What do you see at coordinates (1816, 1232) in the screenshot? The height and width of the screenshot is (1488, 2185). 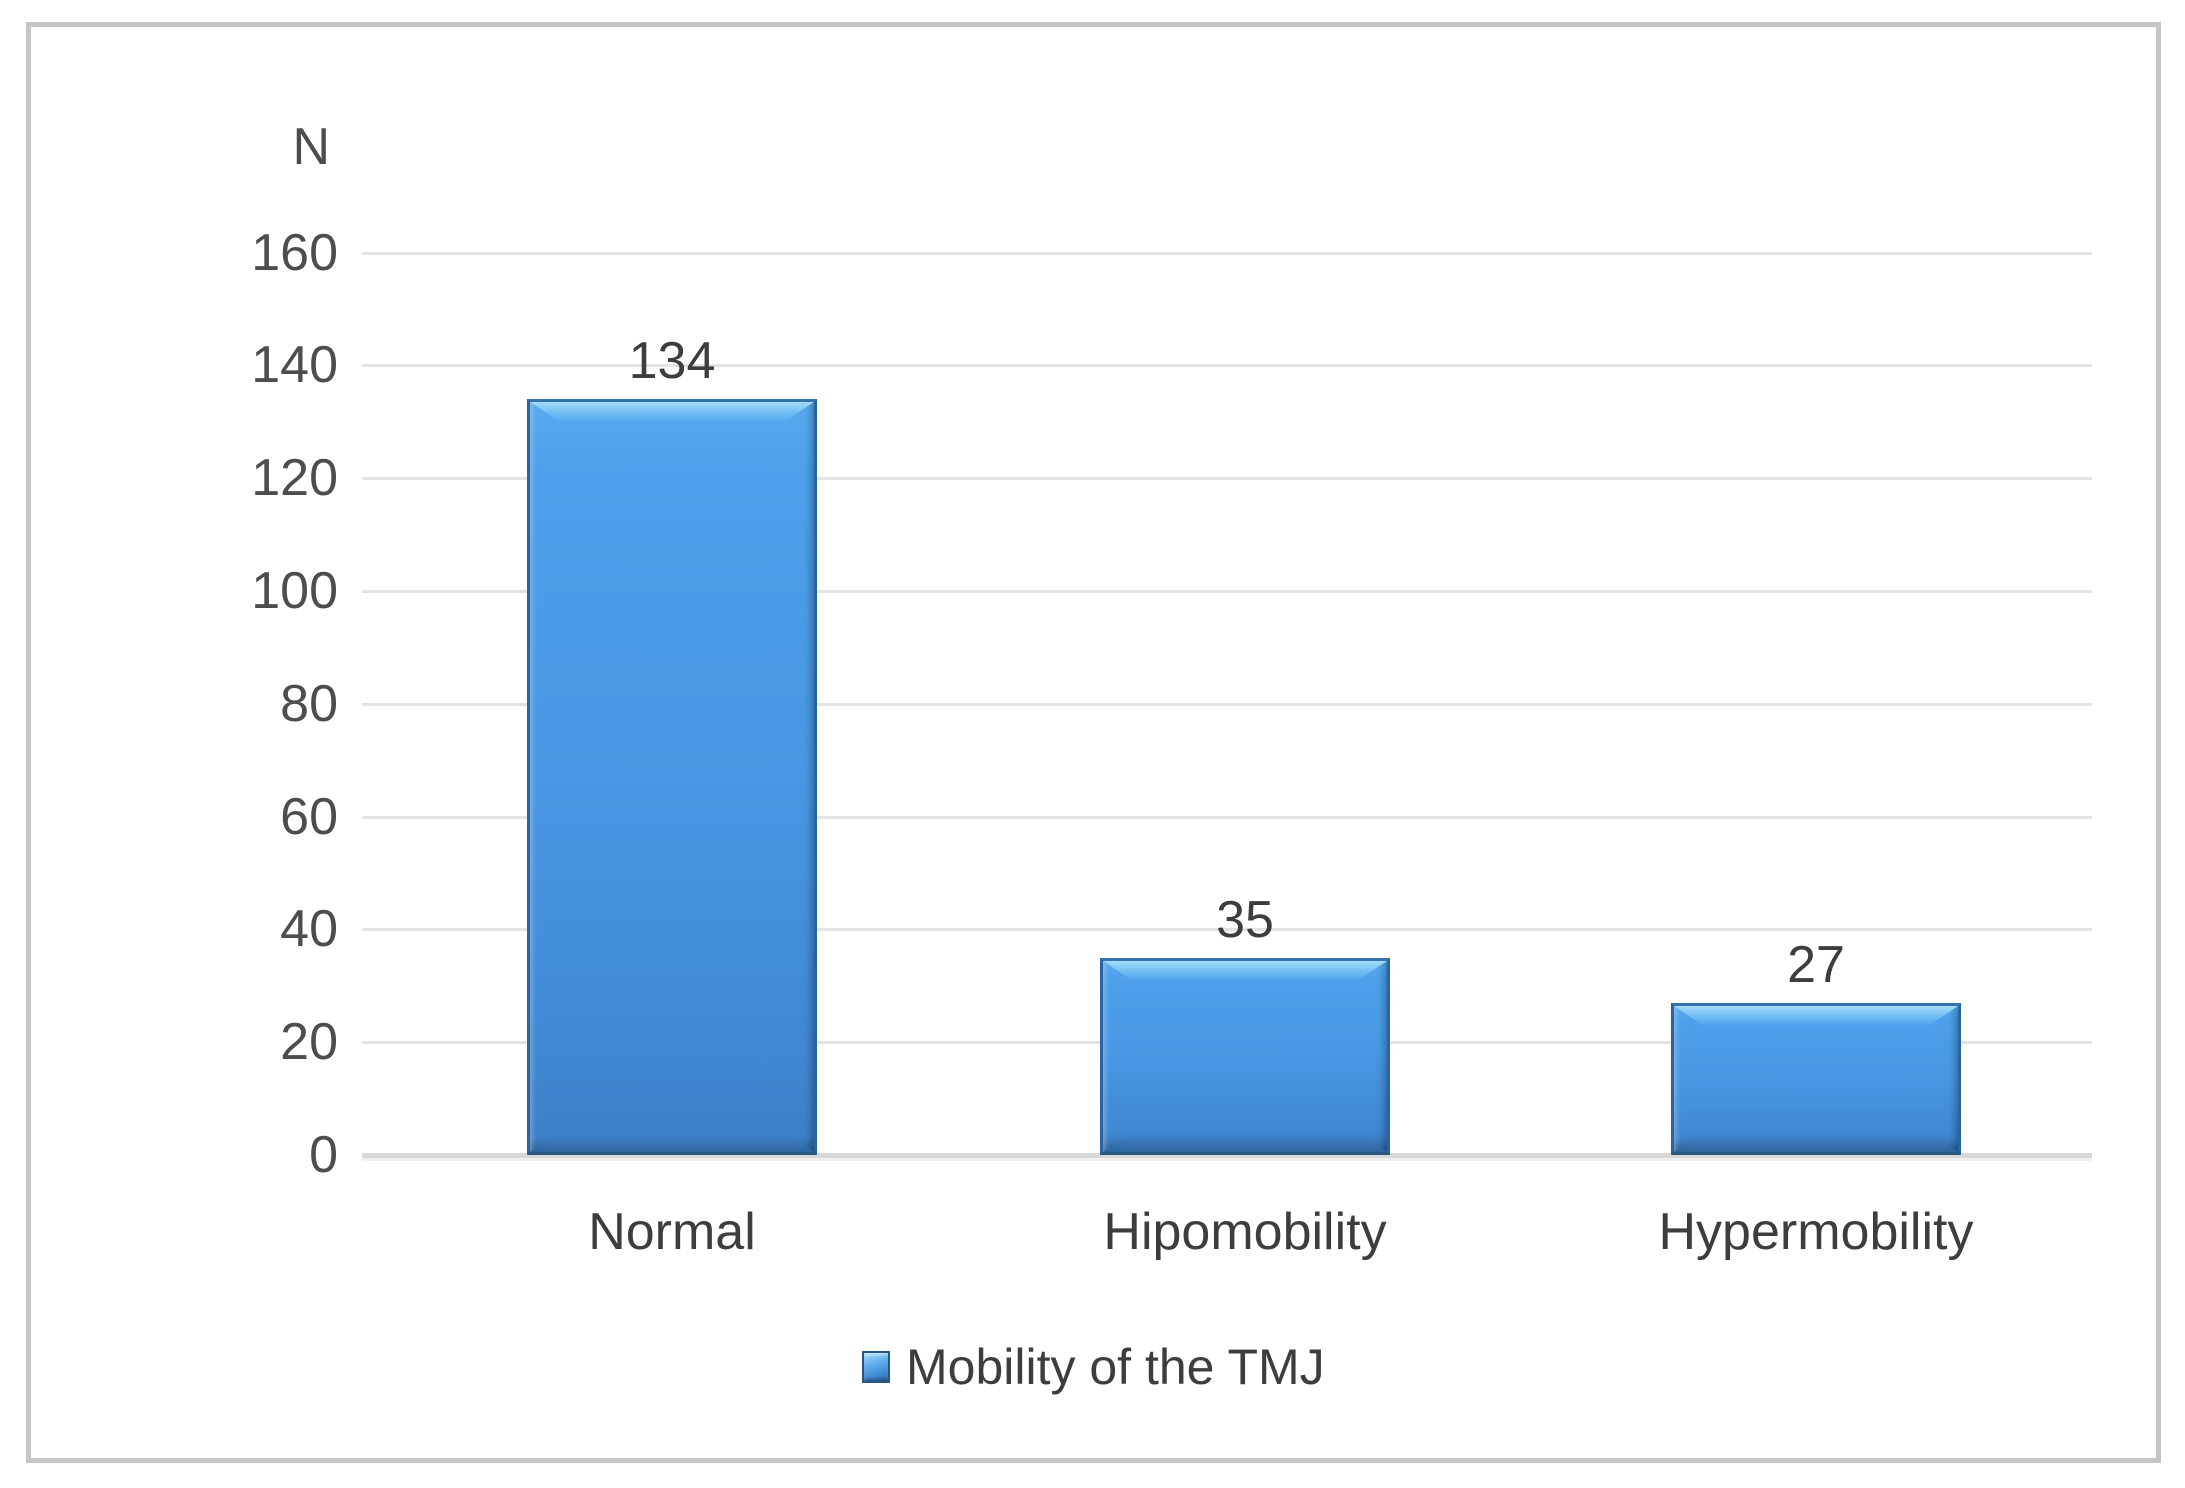 I see `x-axis-category-label: Hypermobility` at bounding box center [1816, 1232].